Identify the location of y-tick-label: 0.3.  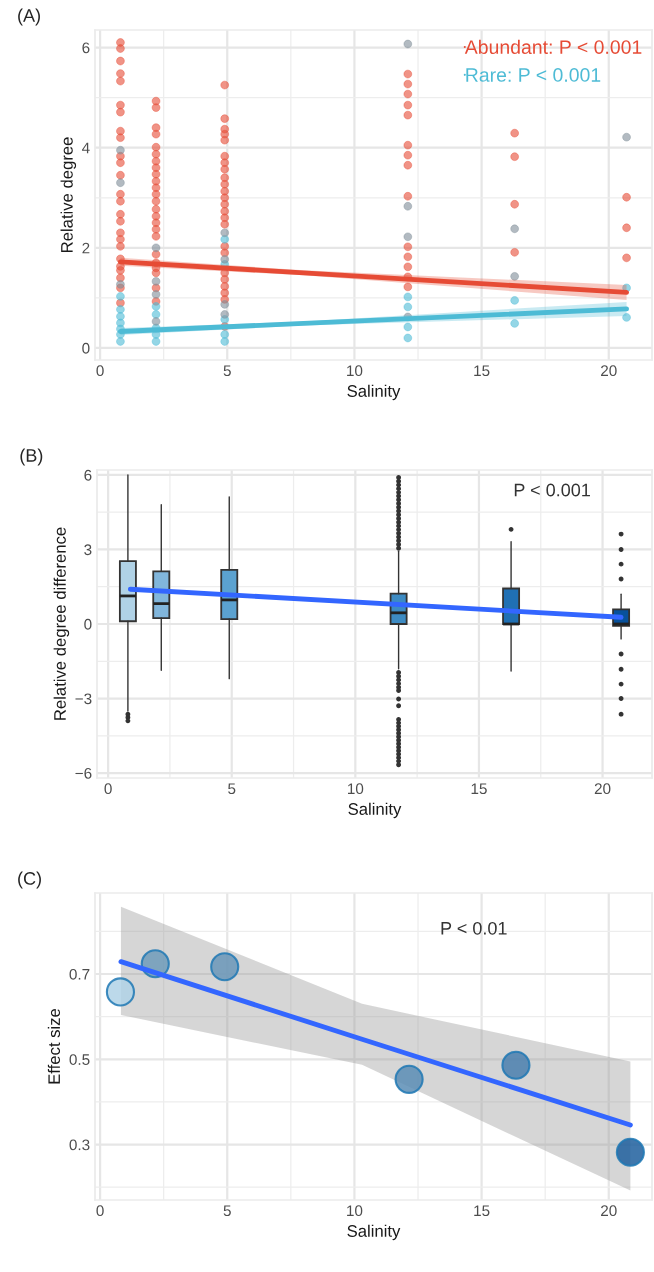
(79, 1145).